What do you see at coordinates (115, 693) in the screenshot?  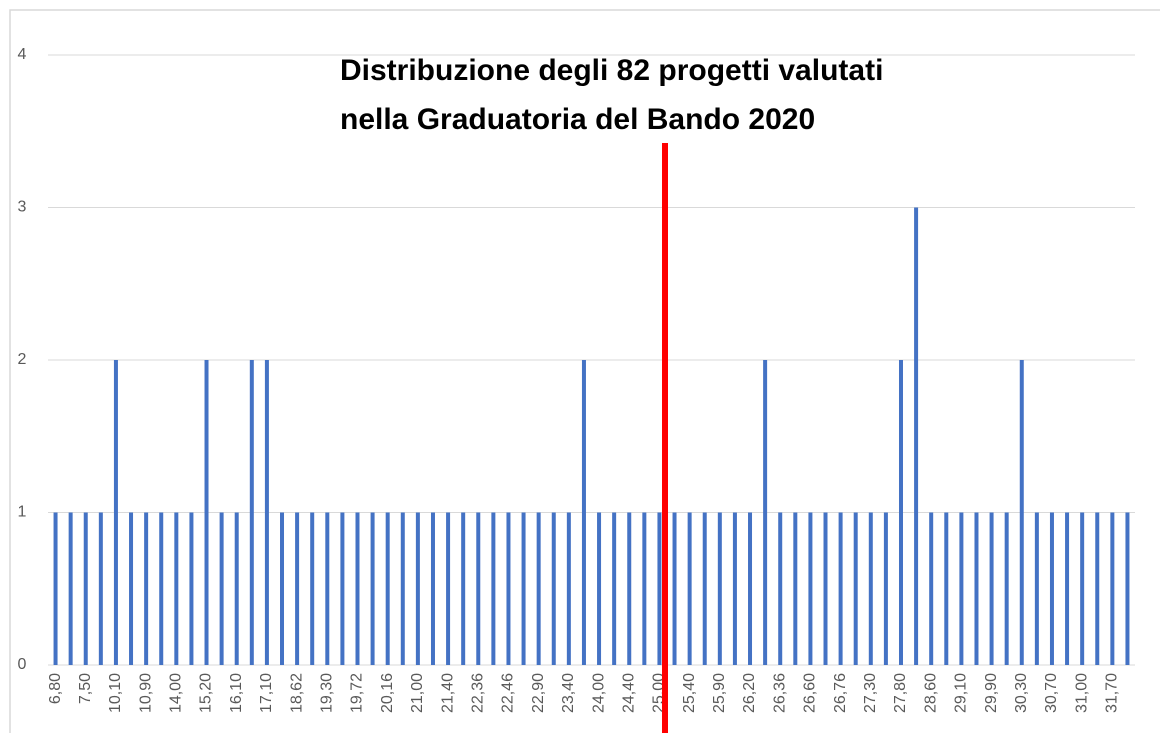 I see `x-tick-label: 10,10` at bounding box center [115, 693].